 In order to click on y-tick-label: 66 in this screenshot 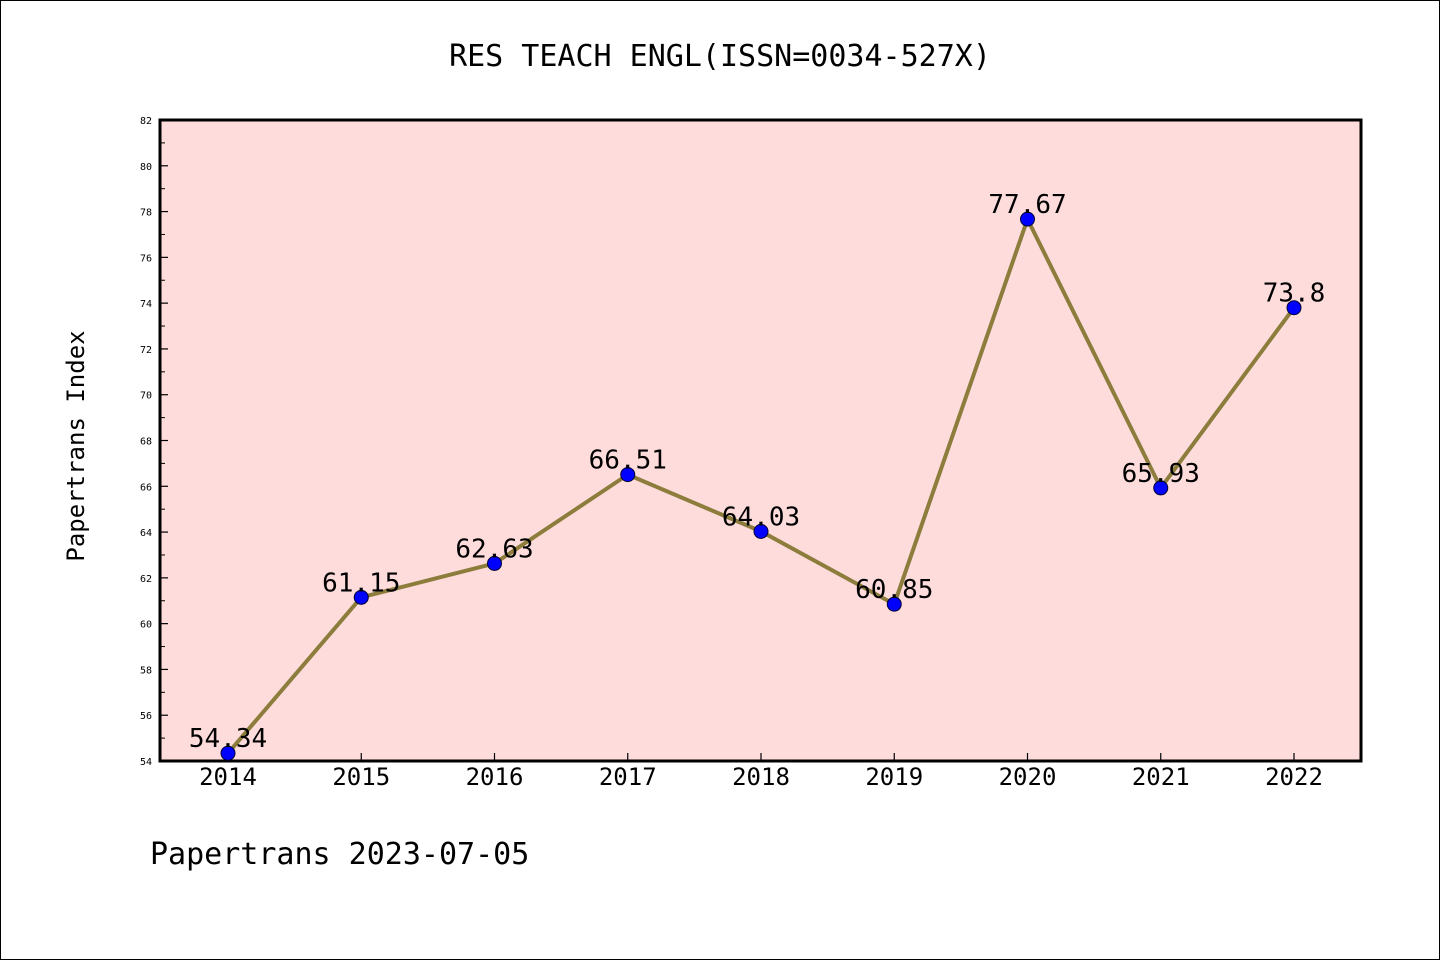, I will do `click(146, 487)`.